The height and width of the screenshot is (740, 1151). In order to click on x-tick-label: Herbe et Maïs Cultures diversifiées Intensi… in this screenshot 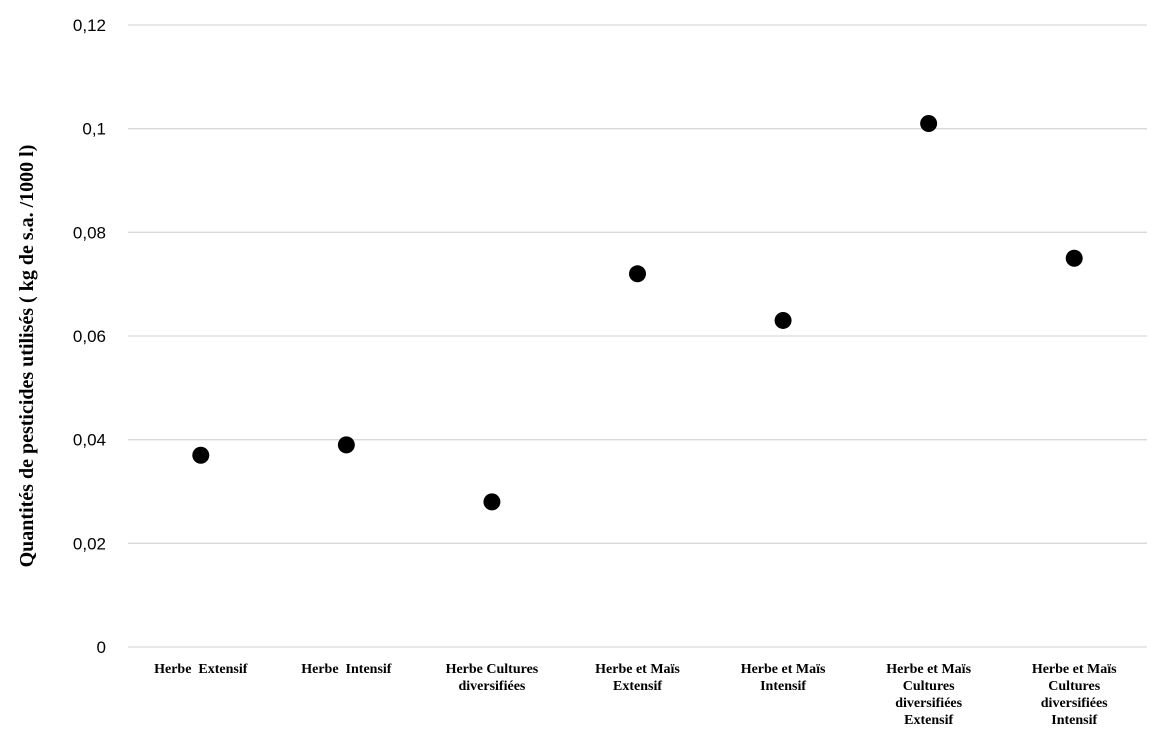, I will do `click(1074, 695)`.